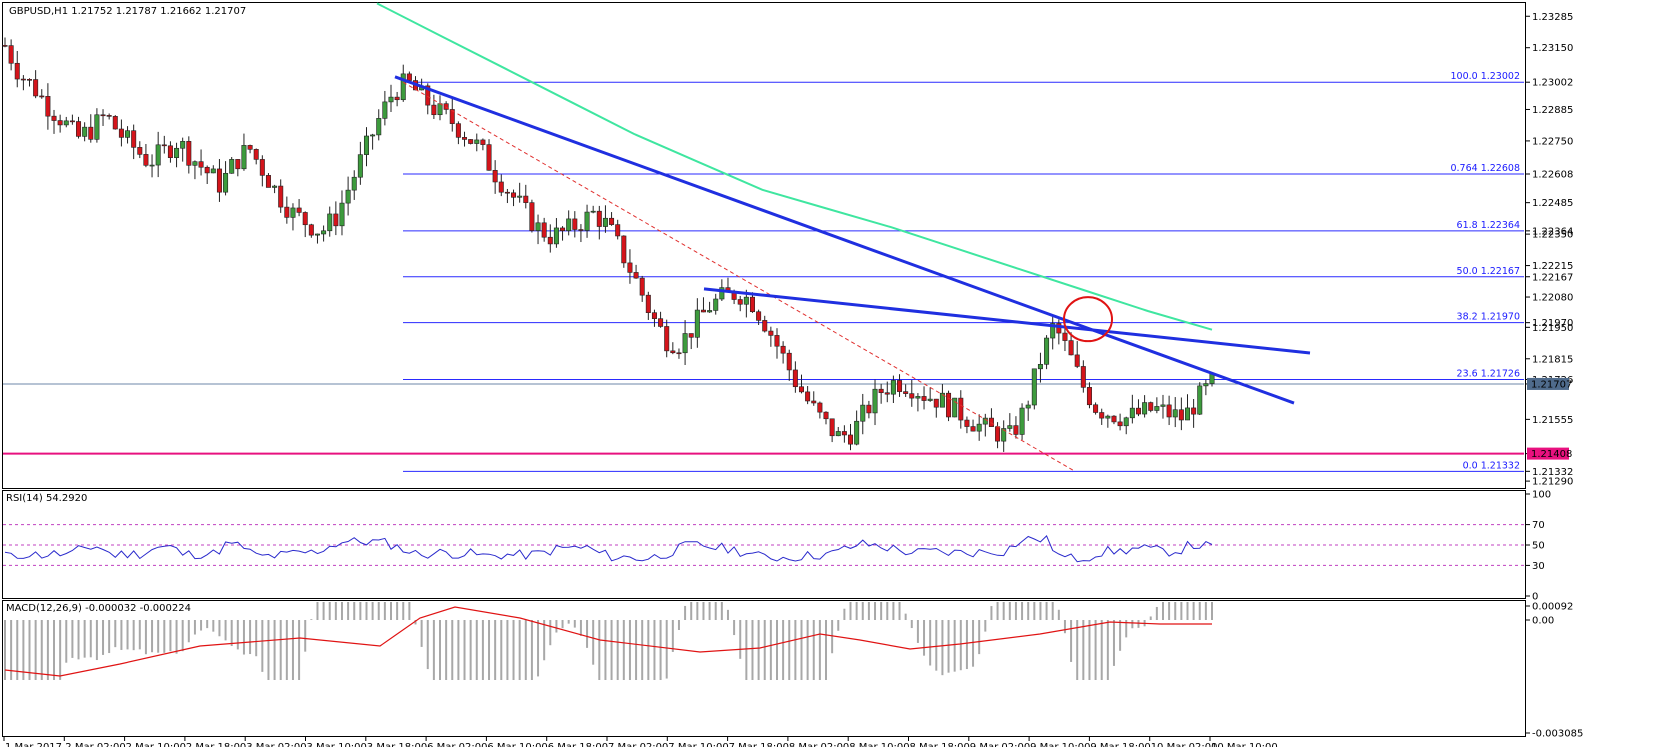 The width and height of the screenshot is (1663, 747). What do you see at coordinates (1552, 83) in the screenshot?
I see `price-tick-label: 1.23002` at bounding box center [1552, 83].